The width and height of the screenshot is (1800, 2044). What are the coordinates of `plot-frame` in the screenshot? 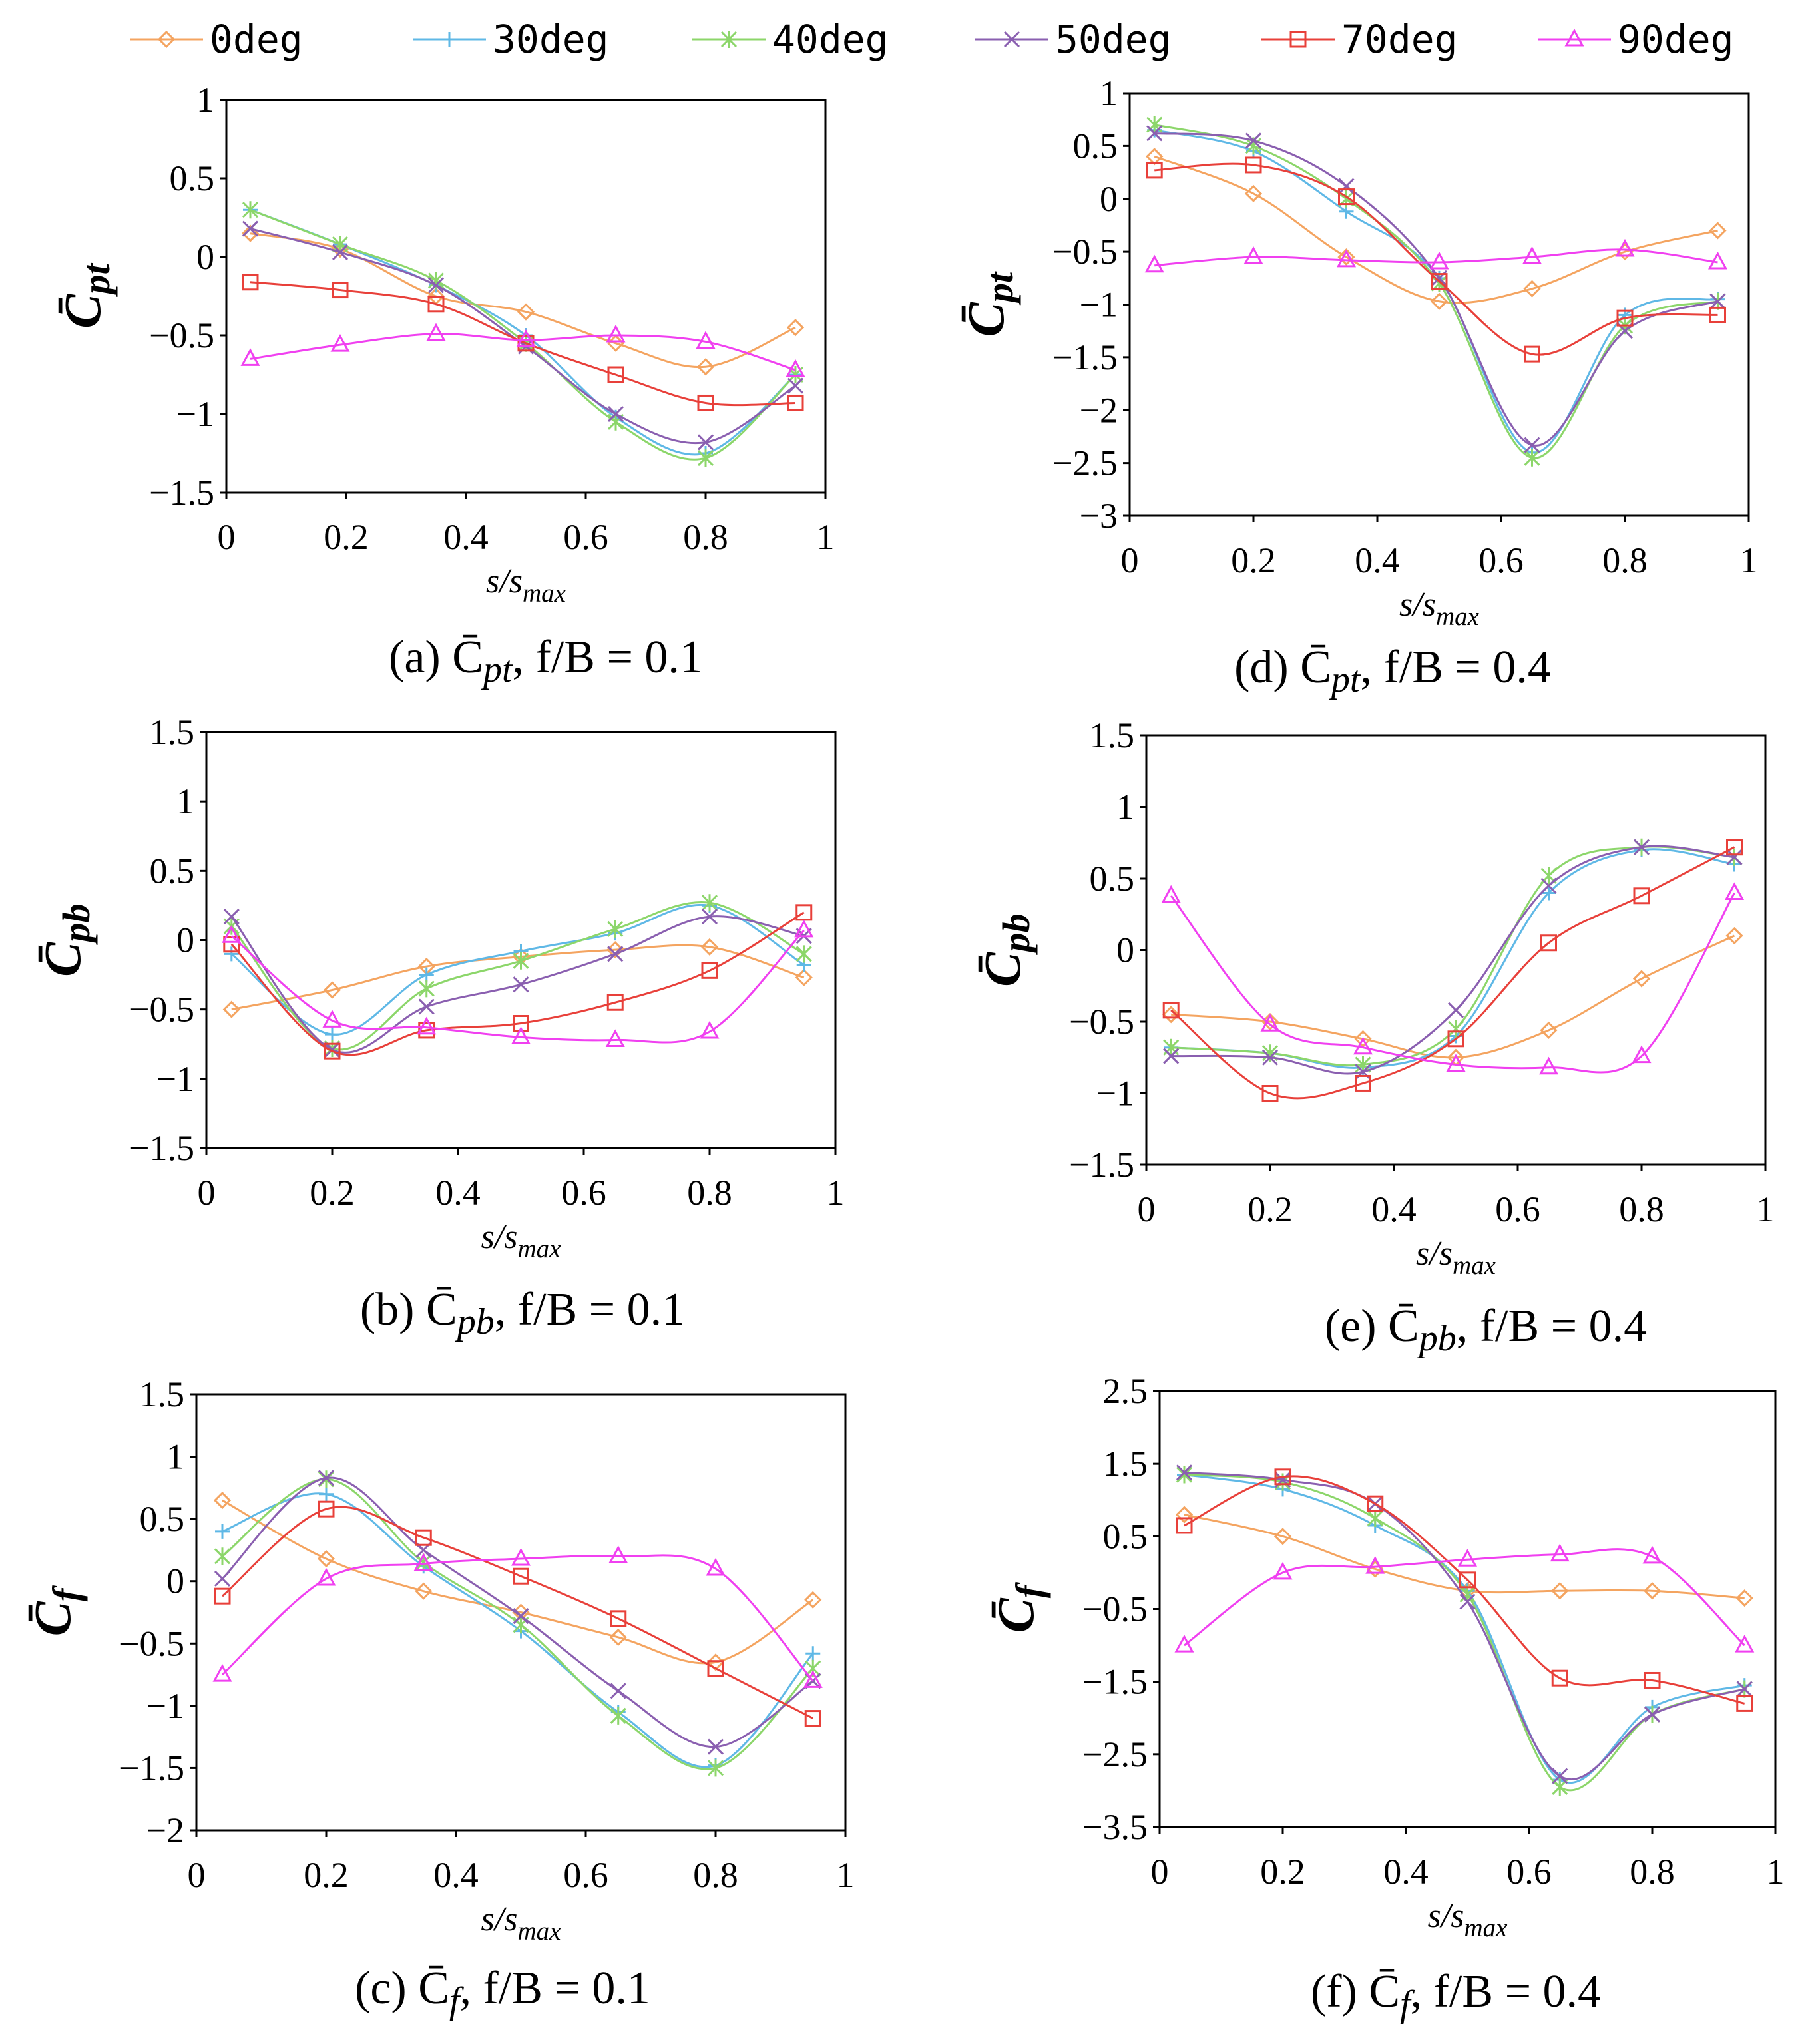 It's located at (526, 296).